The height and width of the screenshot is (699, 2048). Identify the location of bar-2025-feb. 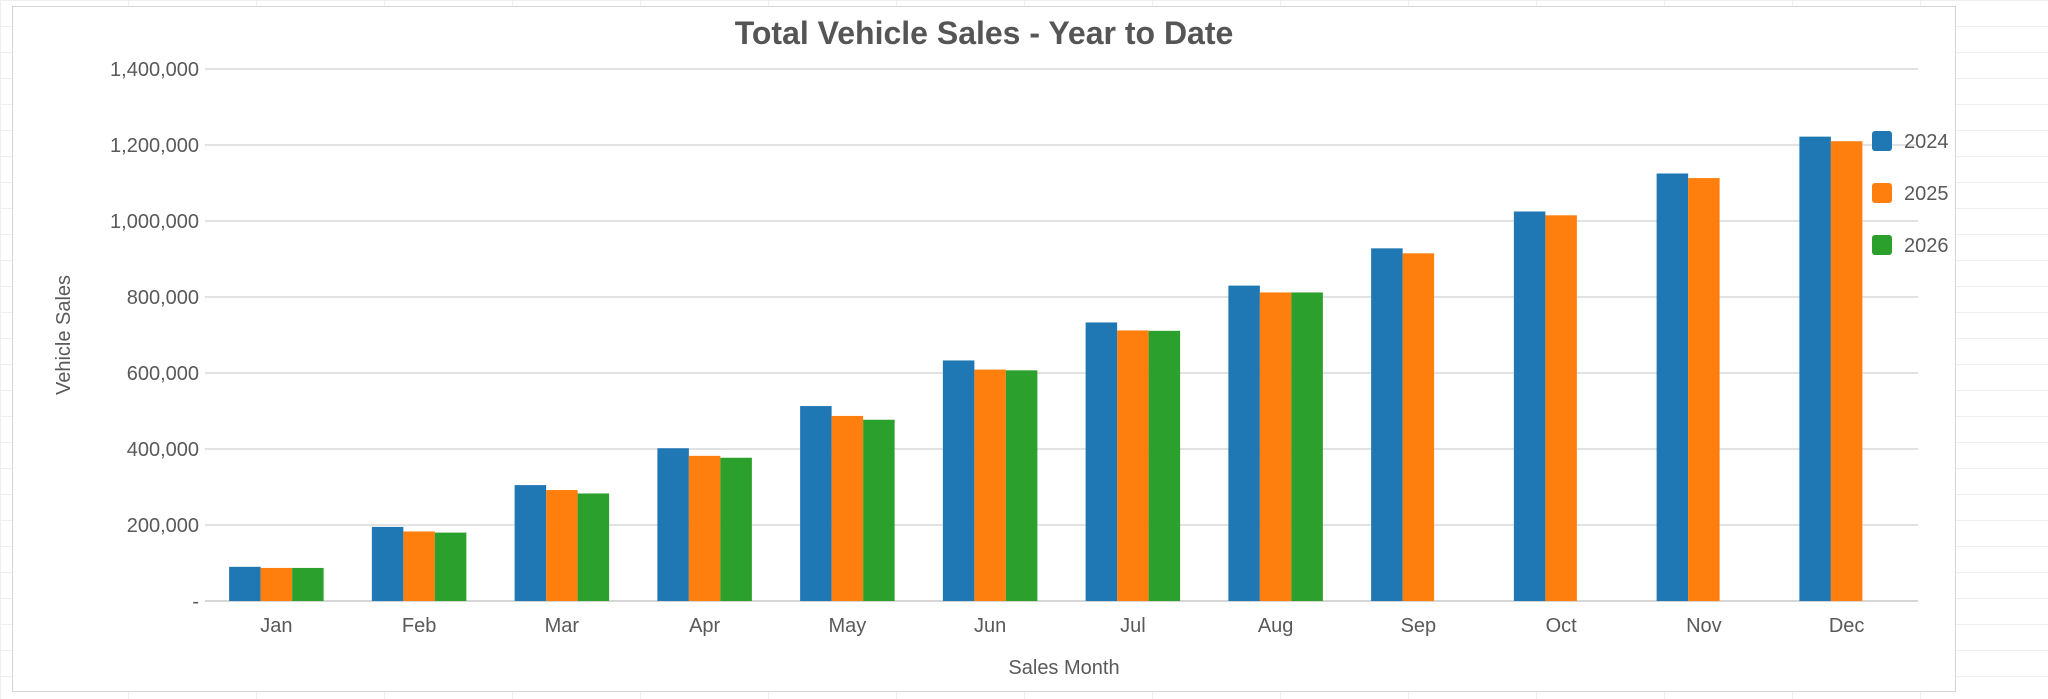
(419, 566).